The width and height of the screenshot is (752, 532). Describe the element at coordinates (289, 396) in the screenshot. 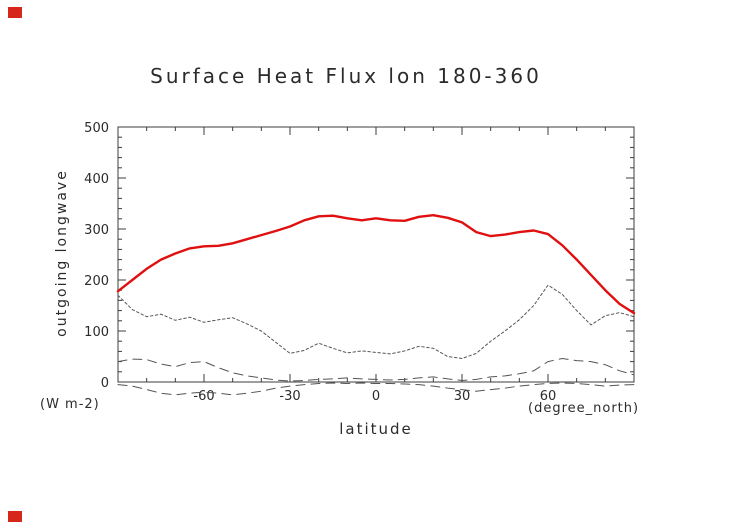

I see `x-tick-label: -30` at that location.